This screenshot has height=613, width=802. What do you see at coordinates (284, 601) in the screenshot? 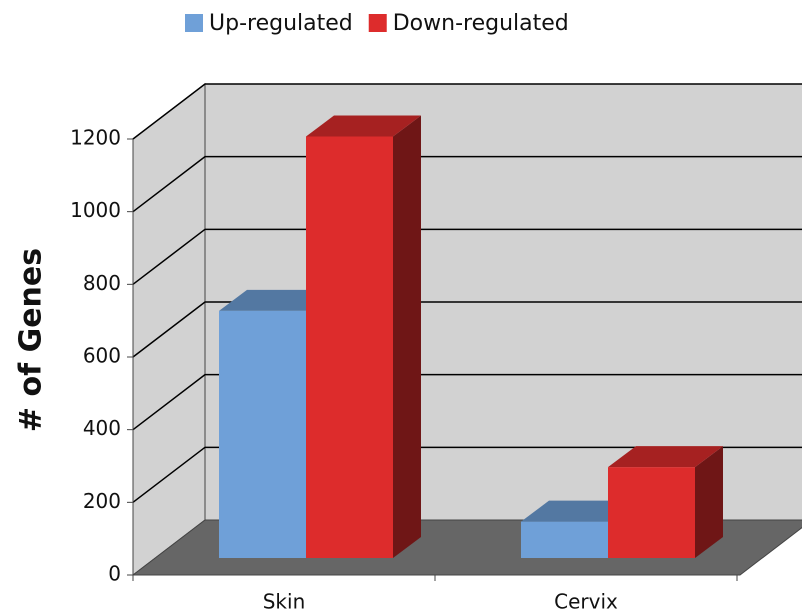
I see `x-tick-label: Skin` at bounding box center [284, 601].